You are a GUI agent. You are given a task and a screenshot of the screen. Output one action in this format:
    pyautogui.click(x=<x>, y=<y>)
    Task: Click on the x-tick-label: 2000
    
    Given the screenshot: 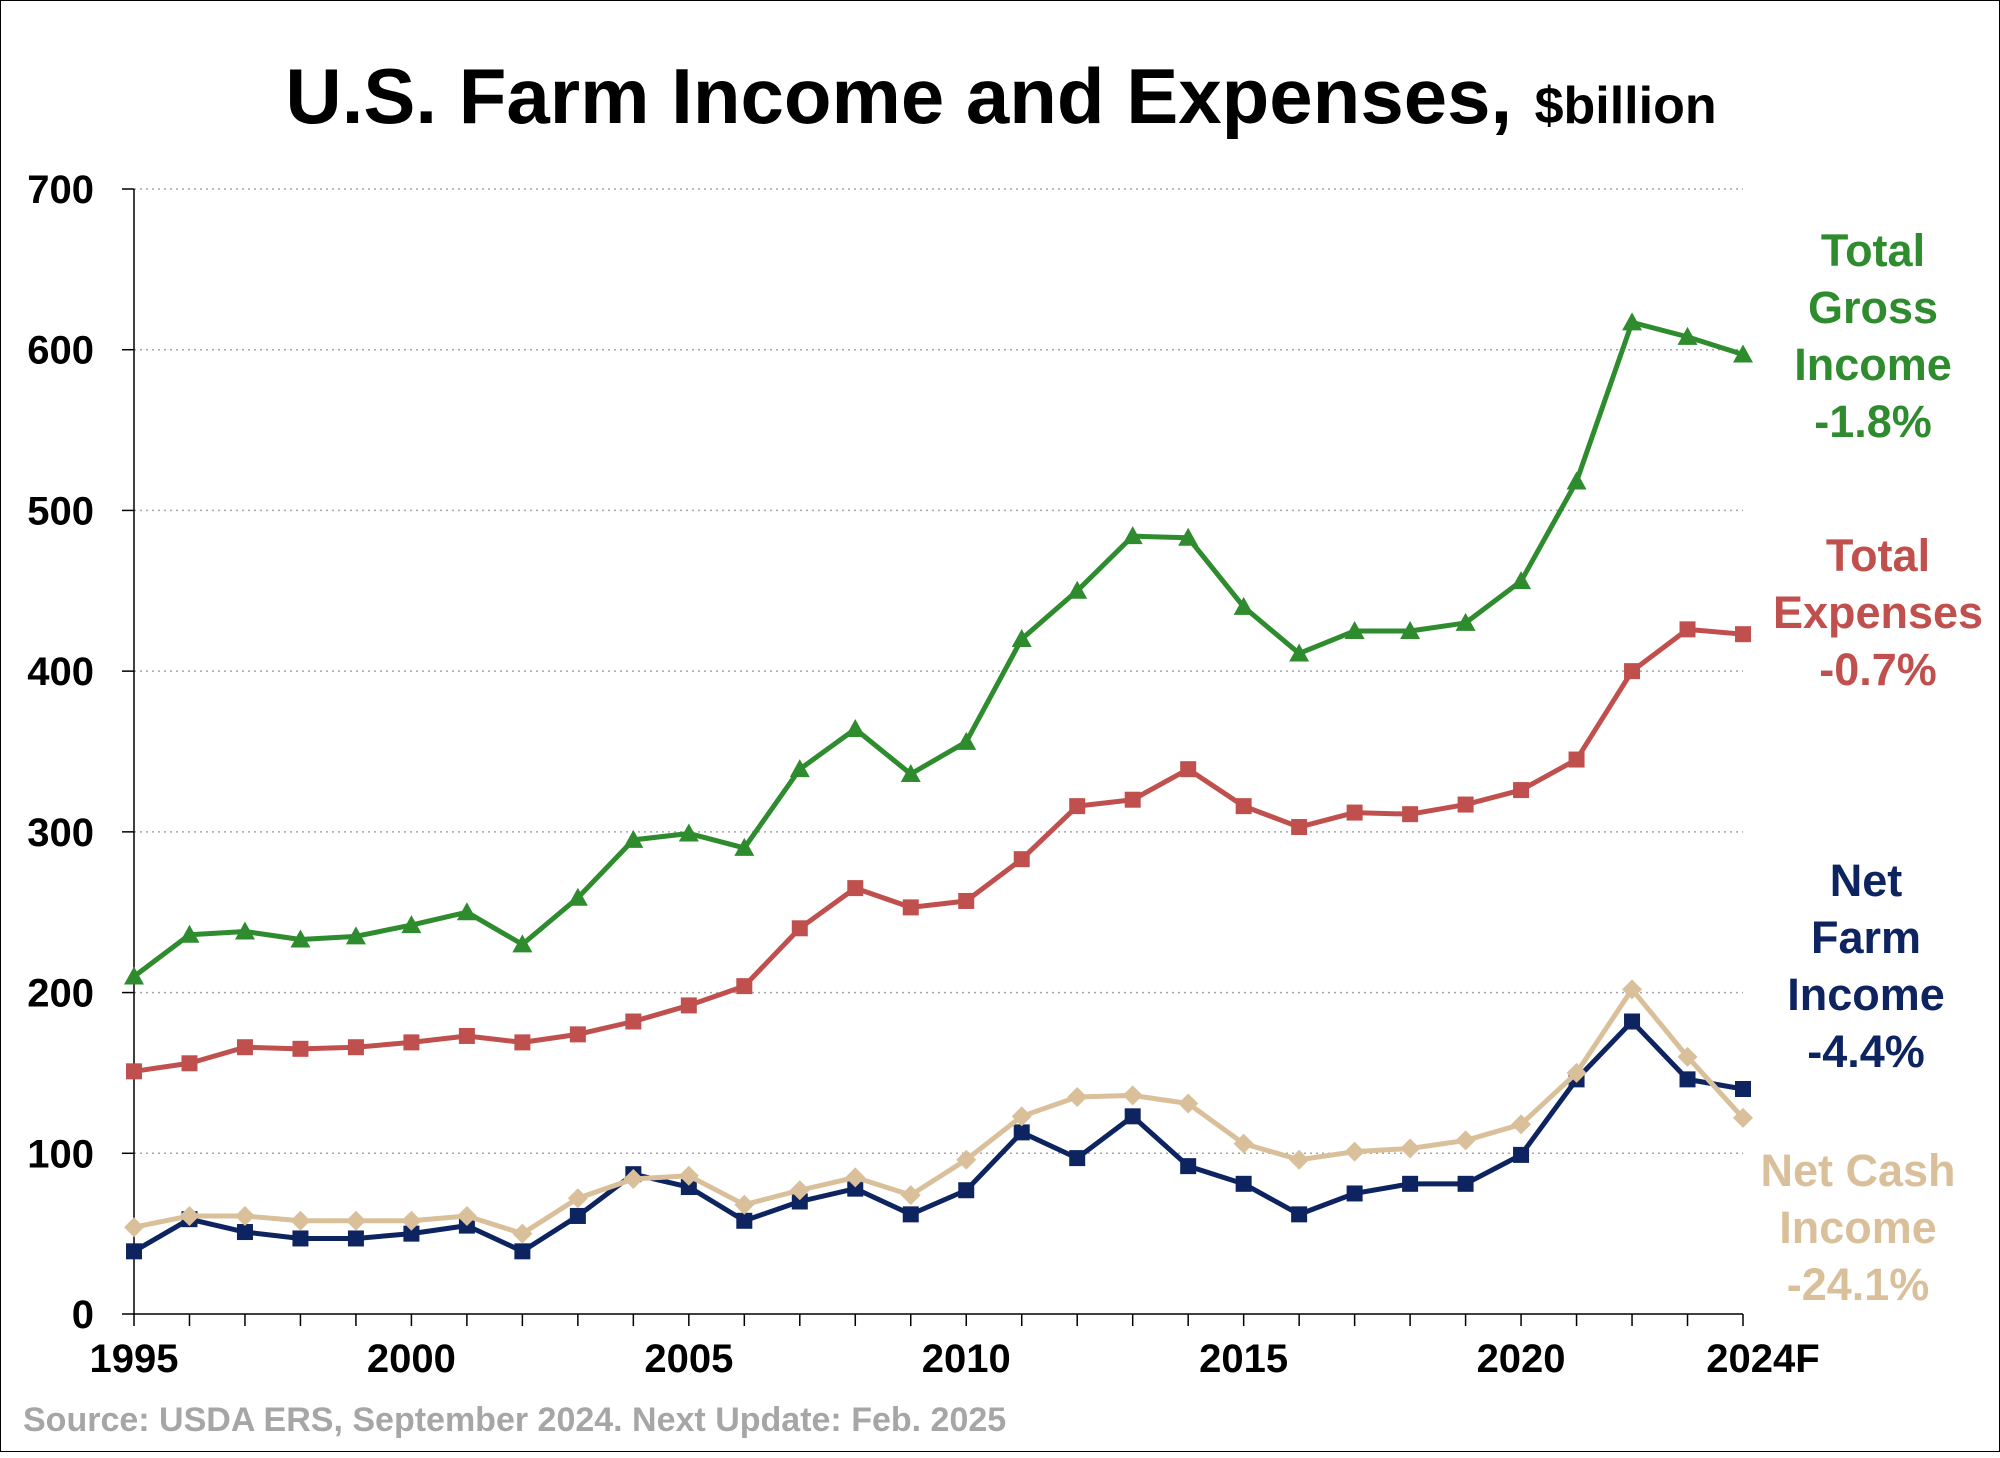 What is the action you would take?
    pyautogui.click(x=411, y=1359)
    